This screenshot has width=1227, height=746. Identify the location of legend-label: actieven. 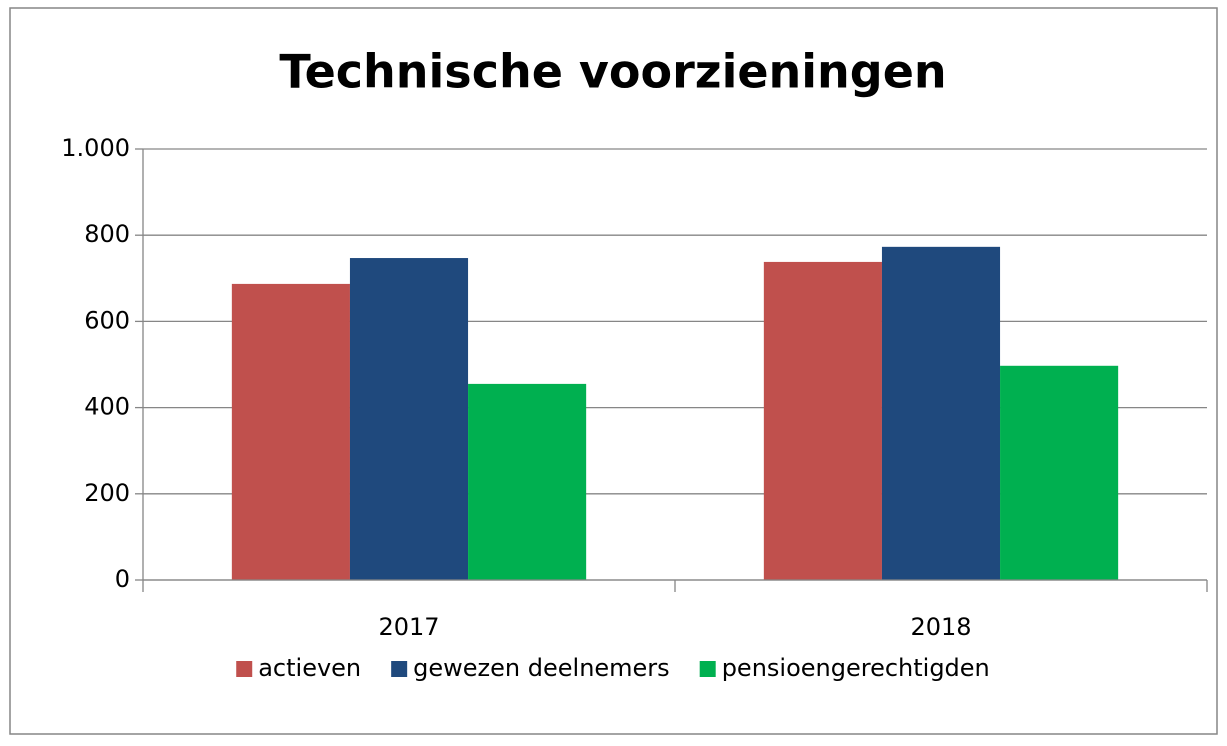
(309, 668).